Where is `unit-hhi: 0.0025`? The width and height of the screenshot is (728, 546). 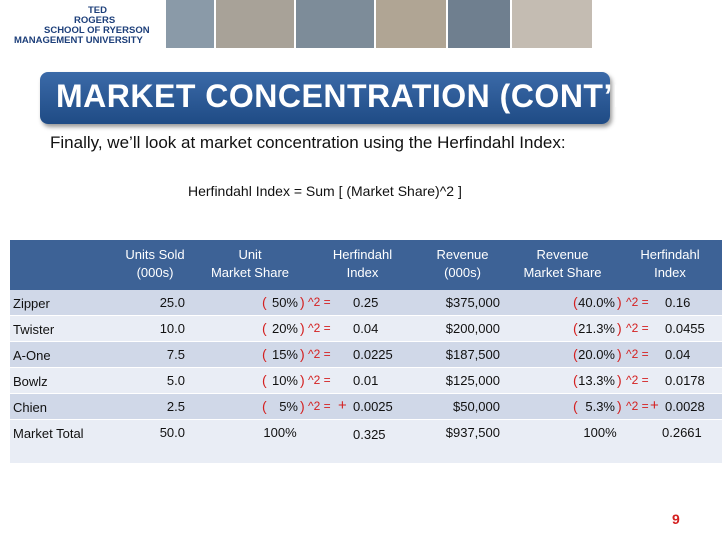 unit-hhi: 0.0025 is located at coordinates (373, 406).